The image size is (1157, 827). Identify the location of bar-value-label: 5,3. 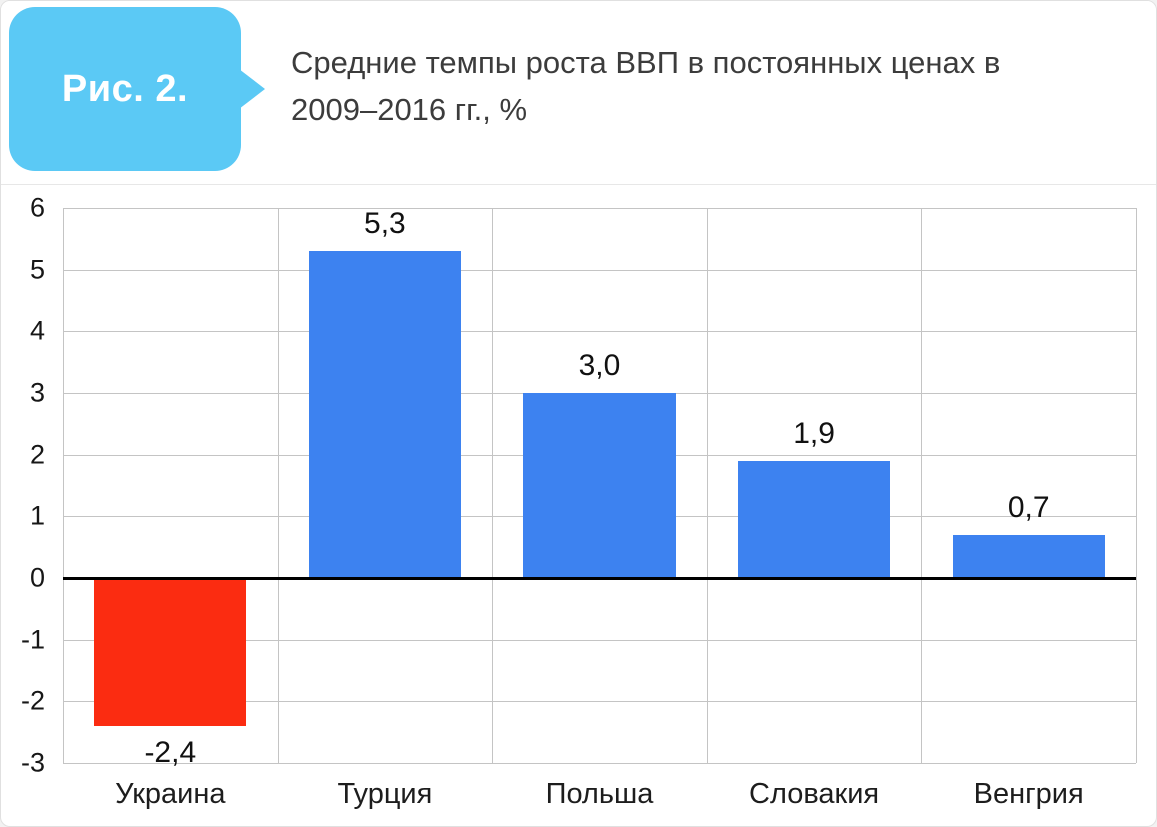
(385, 224).